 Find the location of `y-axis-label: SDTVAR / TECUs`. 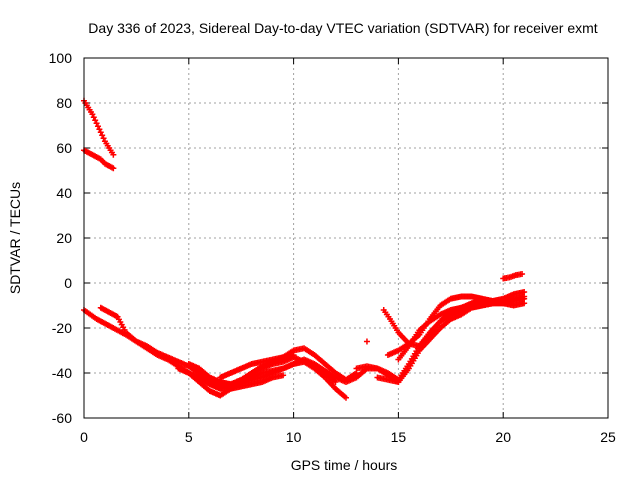

y-axis-label: SDTVAR / TECUs is located at coordinates (15, 238).